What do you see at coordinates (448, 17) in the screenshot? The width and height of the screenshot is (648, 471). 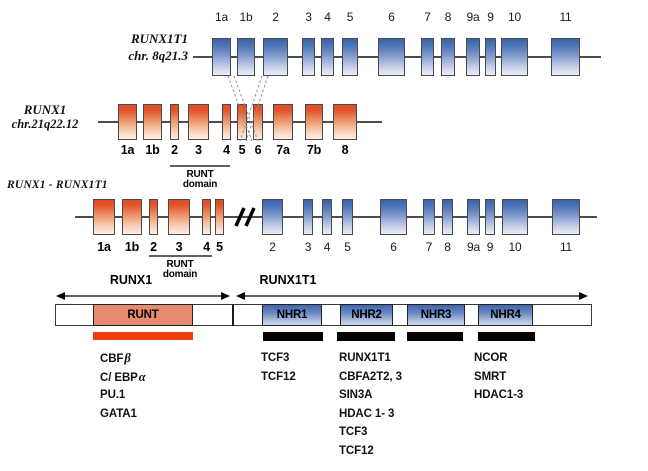 I see `exon-label-runx1t1-8: 8` at bounding box center [448, 17].